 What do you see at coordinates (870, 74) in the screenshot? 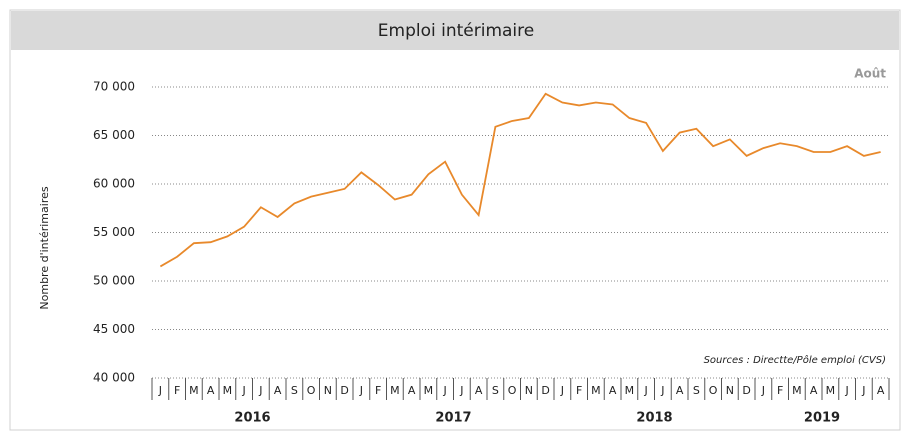
I see `corner-note: Août` at bounding box center [870, 74].